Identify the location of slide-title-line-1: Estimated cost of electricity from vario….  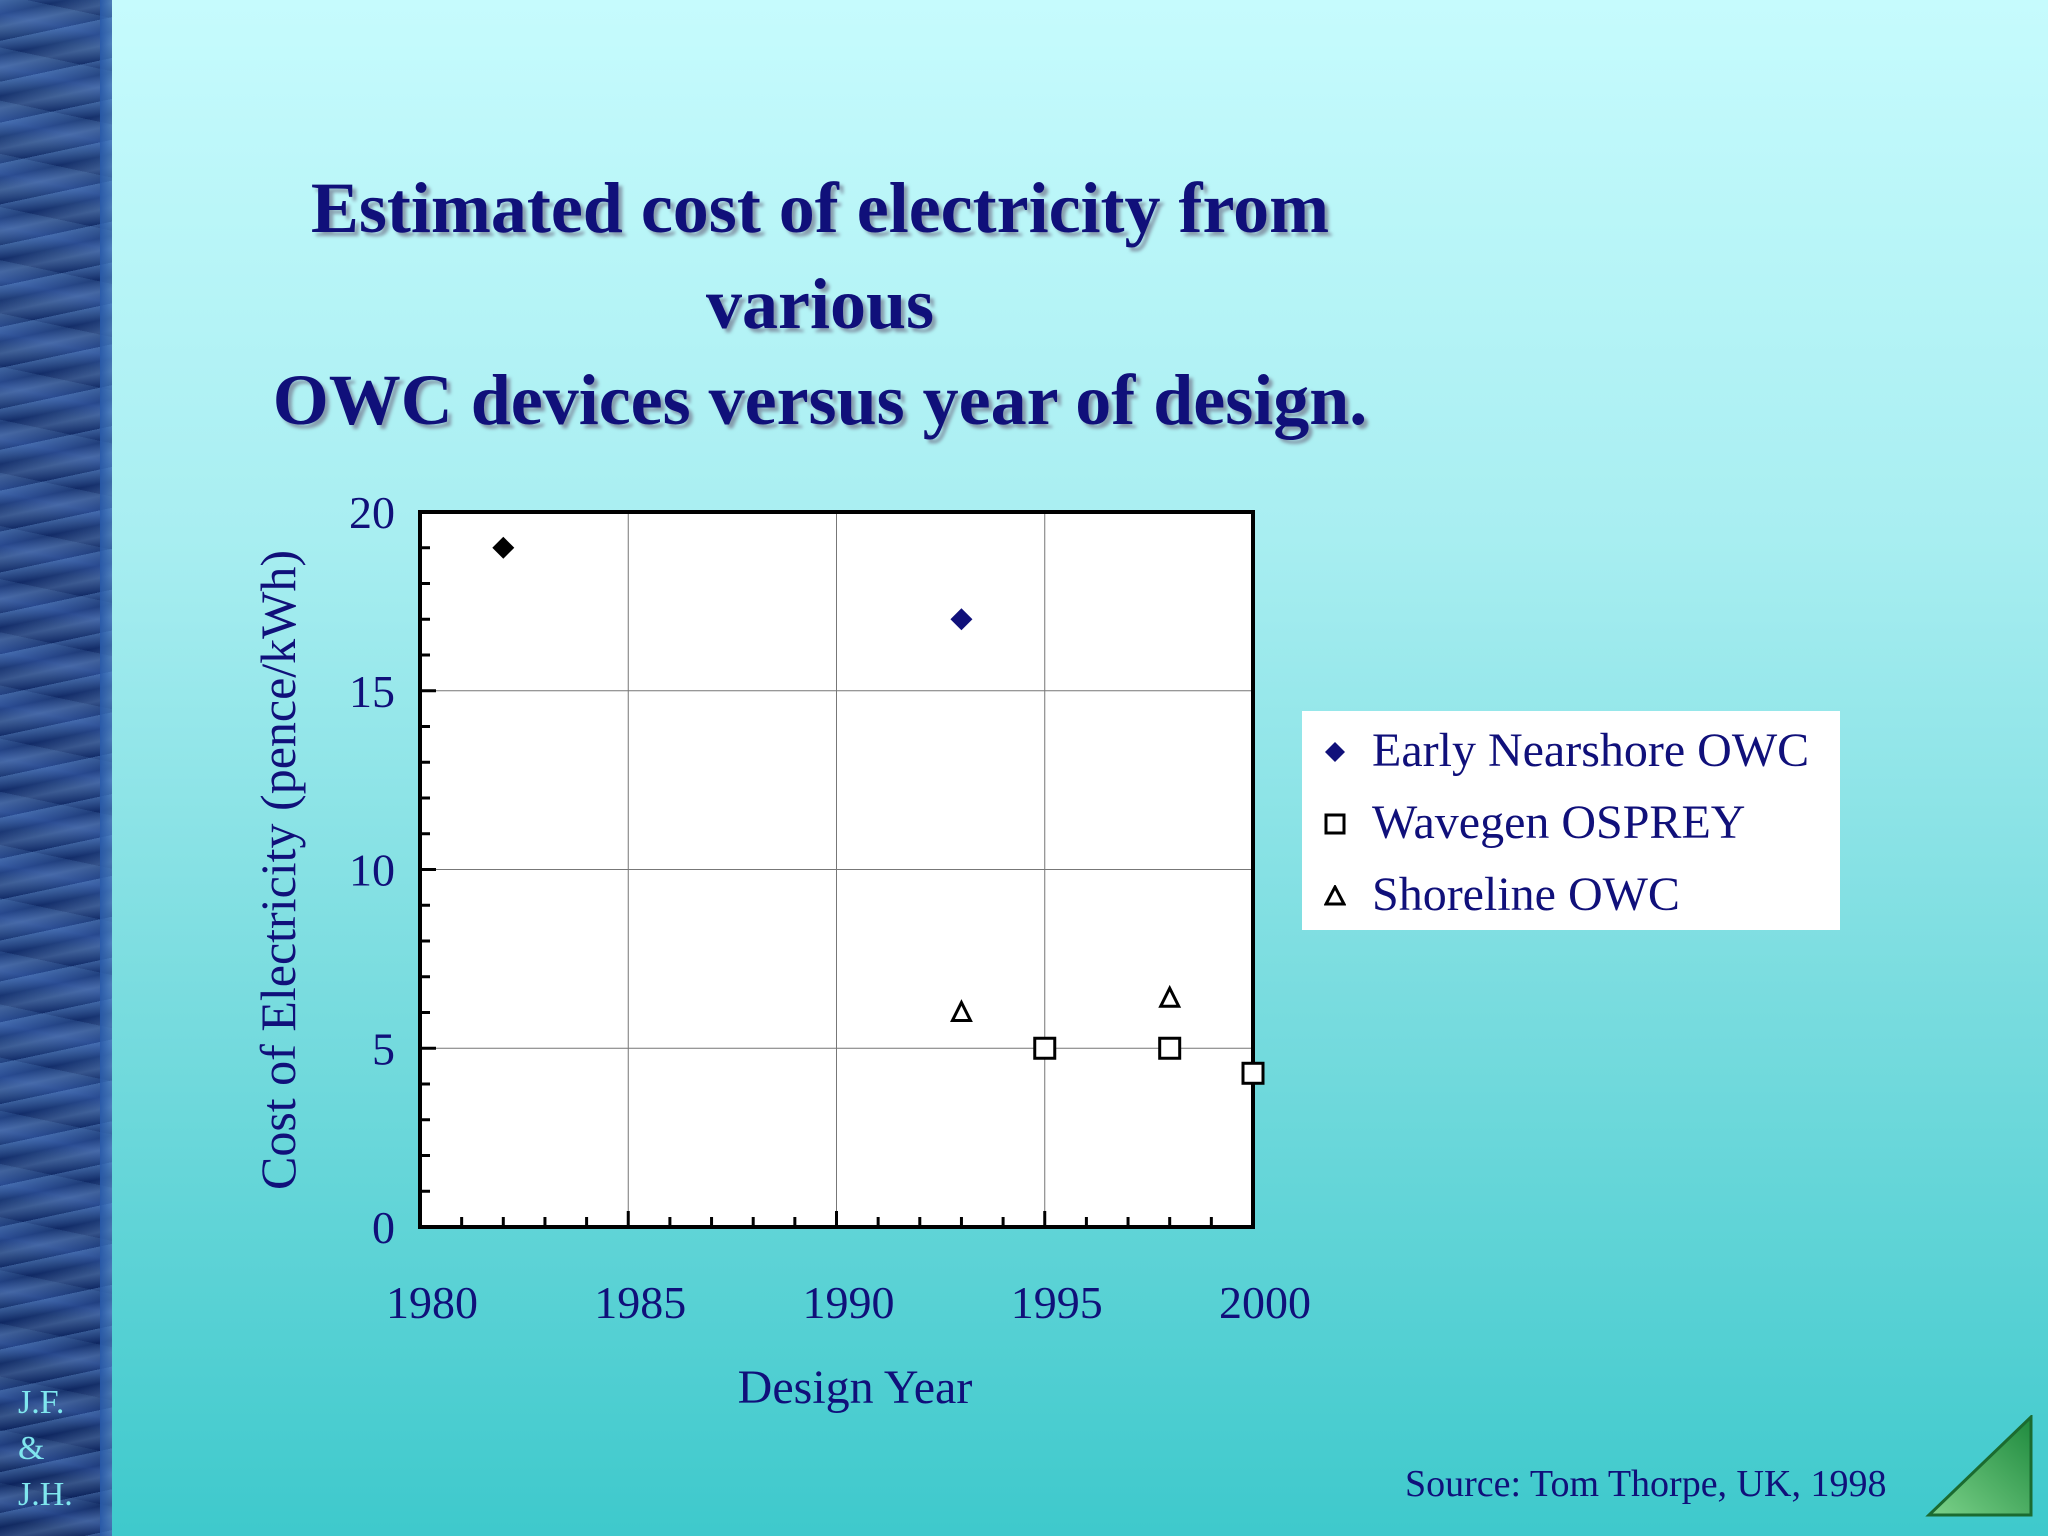
(820, 256).